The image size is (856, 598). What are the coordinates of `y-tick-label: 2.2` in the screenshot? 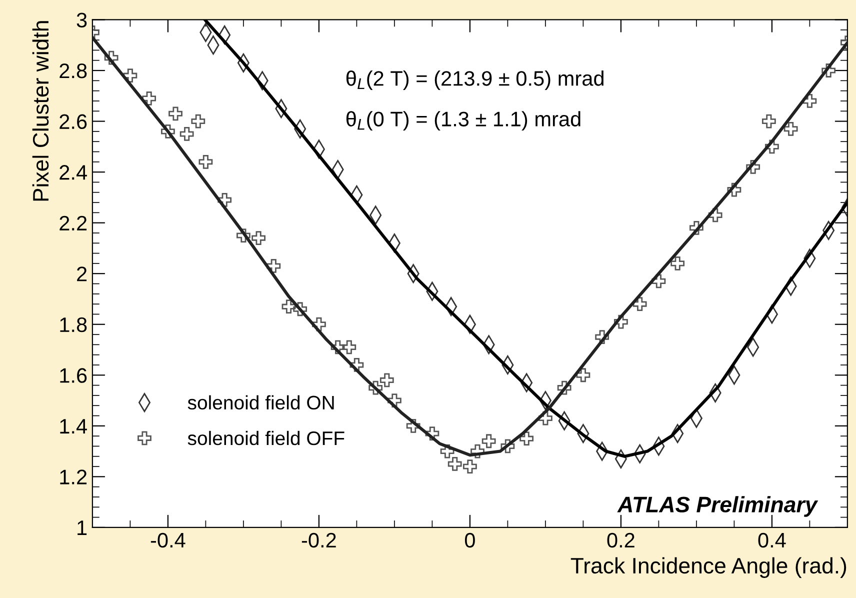 It's located at (73, 223).